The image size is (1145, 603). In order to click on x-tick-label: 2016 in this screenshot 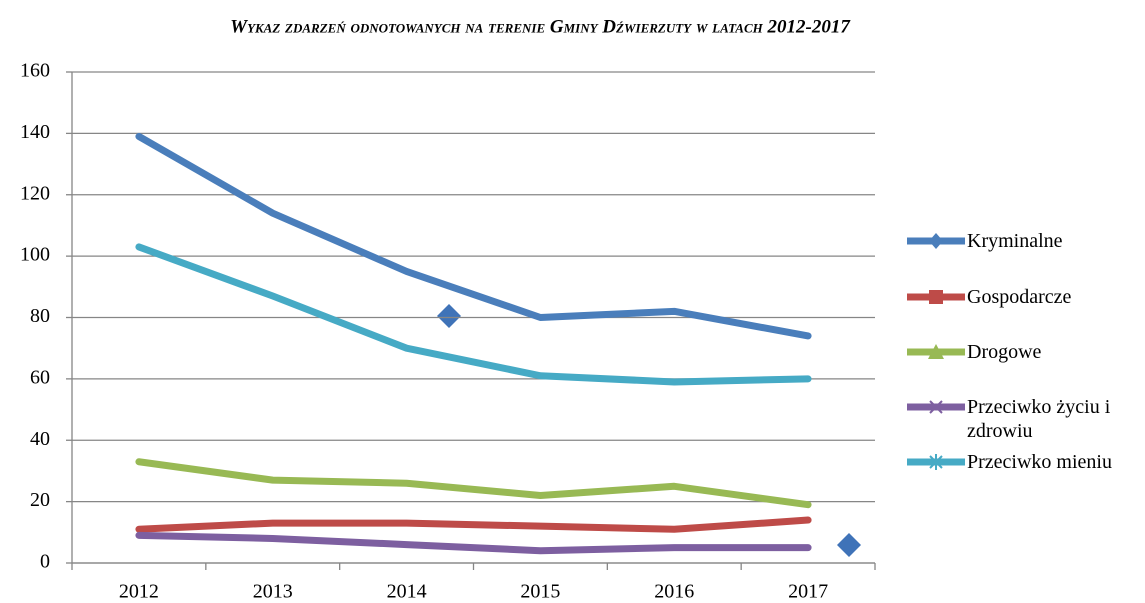, I will do `click(674, 592)`.